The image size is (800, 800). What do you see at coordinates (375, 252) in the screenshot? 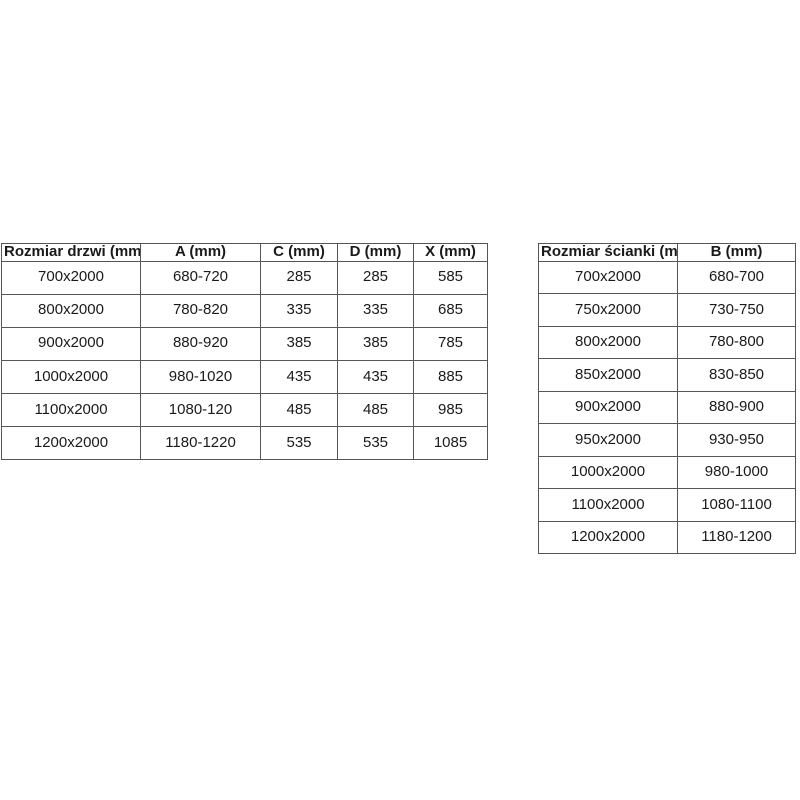
I see `column-header: D (mm)` at bounding box center [375, 252].